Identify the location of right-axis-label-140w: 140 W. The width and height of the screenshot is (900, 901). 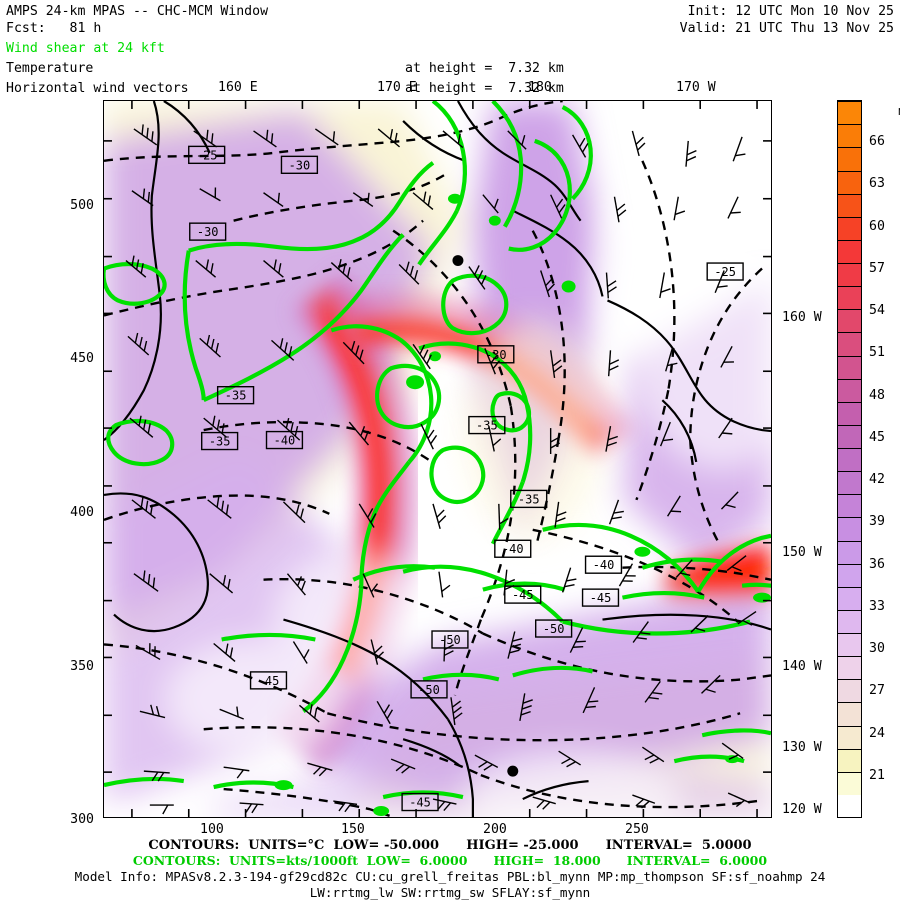
(802, 666).